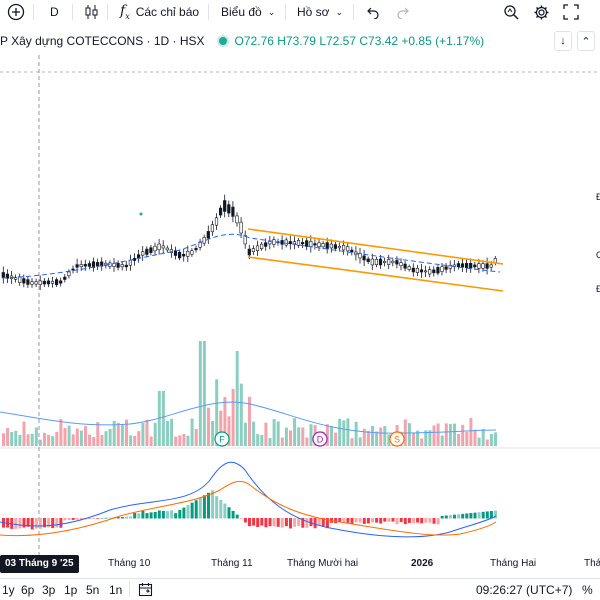 Image resolution: width=600 pixels, height=600 pixels. What do you see at coordinates (222, 440) in the screenshot?
I see `event-marker-label: F` at bounding box center [222, 440].